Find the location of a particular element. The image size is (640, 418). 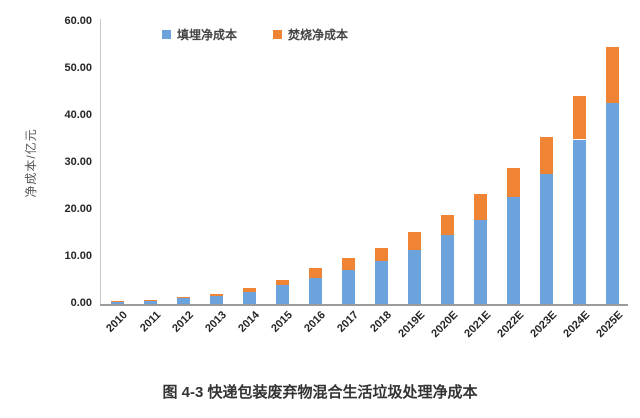

bar-landfill-2025E is located at coordinates (612, 203).